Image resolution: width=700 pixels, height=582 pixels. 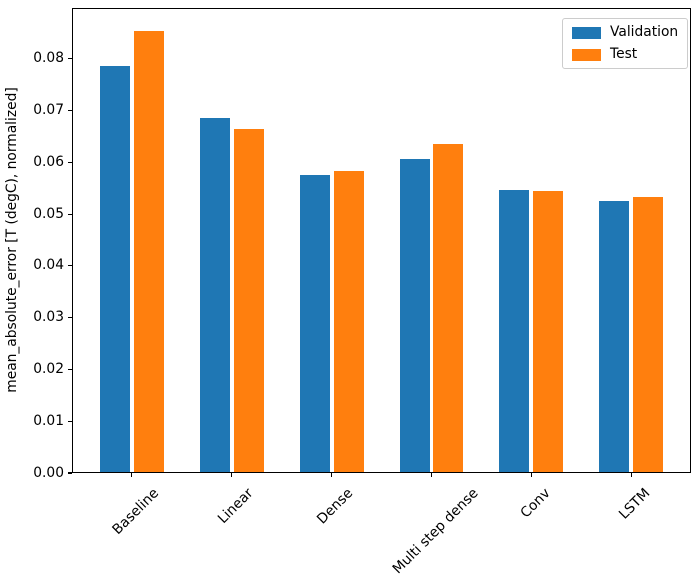 I want to click on test-color-swatch, so click(x=586, y=54).